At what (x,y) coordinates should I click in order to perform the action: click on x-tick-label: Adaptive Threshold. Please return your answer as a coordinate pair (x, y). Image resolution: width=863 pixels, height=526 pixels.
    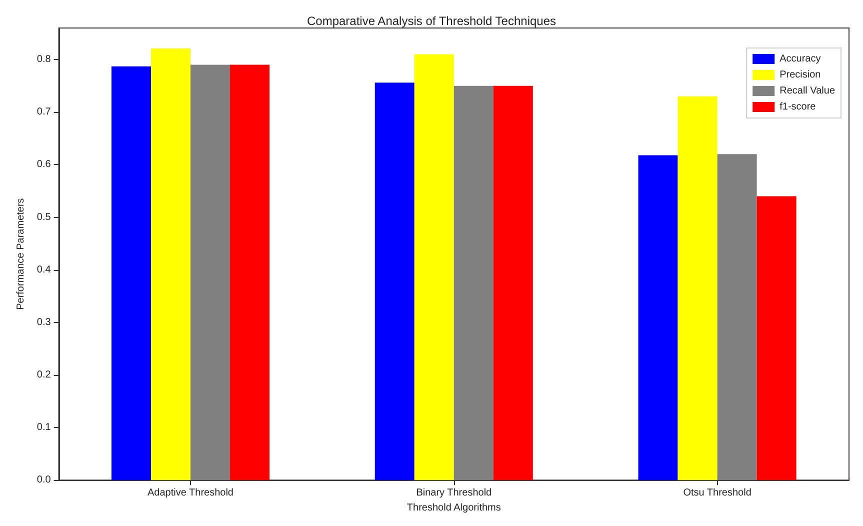
    Looking at the image, I should click on (191, 493).